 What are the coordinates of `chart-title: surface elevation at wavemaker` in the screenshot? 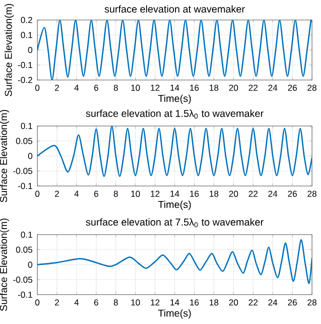 It's located at (174, 9).